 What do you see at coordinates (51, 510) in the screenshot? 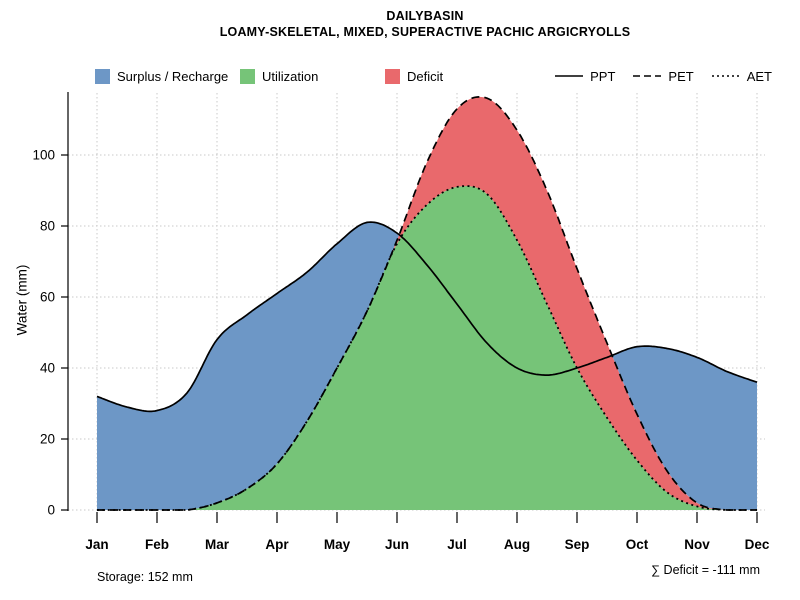
I see `y-tick-label: 0` at bounding box center [51, 510].